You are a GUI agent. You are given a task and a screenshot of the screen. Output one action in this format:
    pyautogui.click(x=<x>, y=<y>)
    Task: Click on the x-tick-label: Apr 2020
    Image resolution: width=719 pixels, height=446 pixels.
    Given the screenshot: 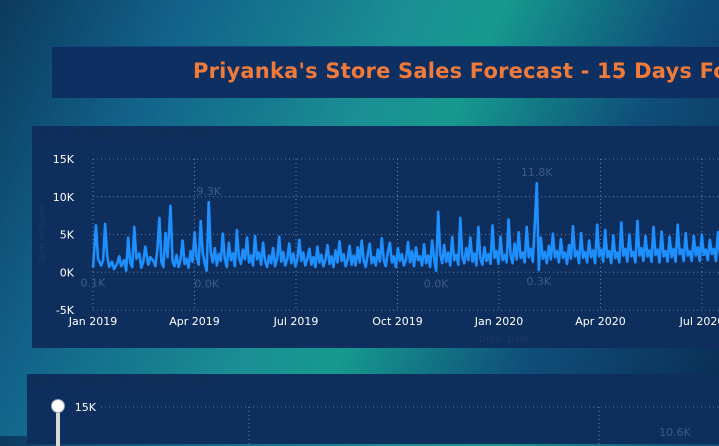 What is the action you would take?
    pyautogui.click(x=600, y=321)
    